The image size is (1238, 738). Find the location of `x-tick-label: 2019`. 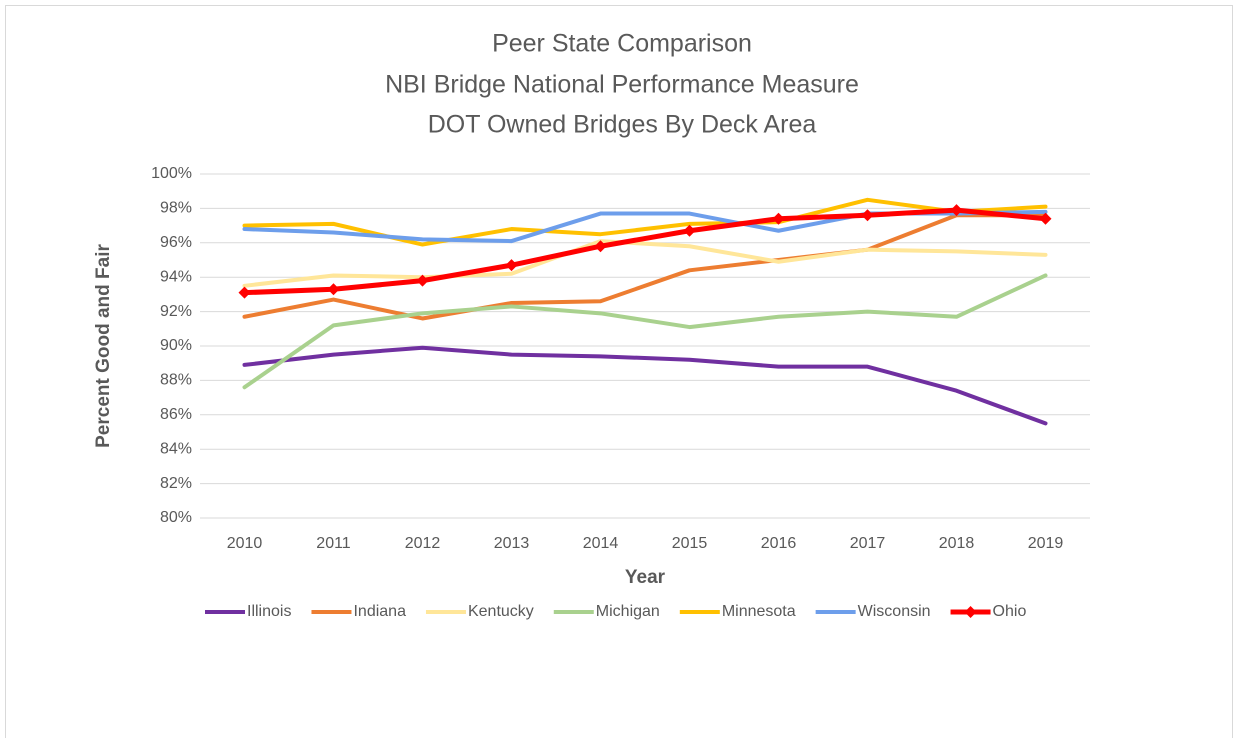

x-tick-label: 2019 is located at coordinates (1046, 543).